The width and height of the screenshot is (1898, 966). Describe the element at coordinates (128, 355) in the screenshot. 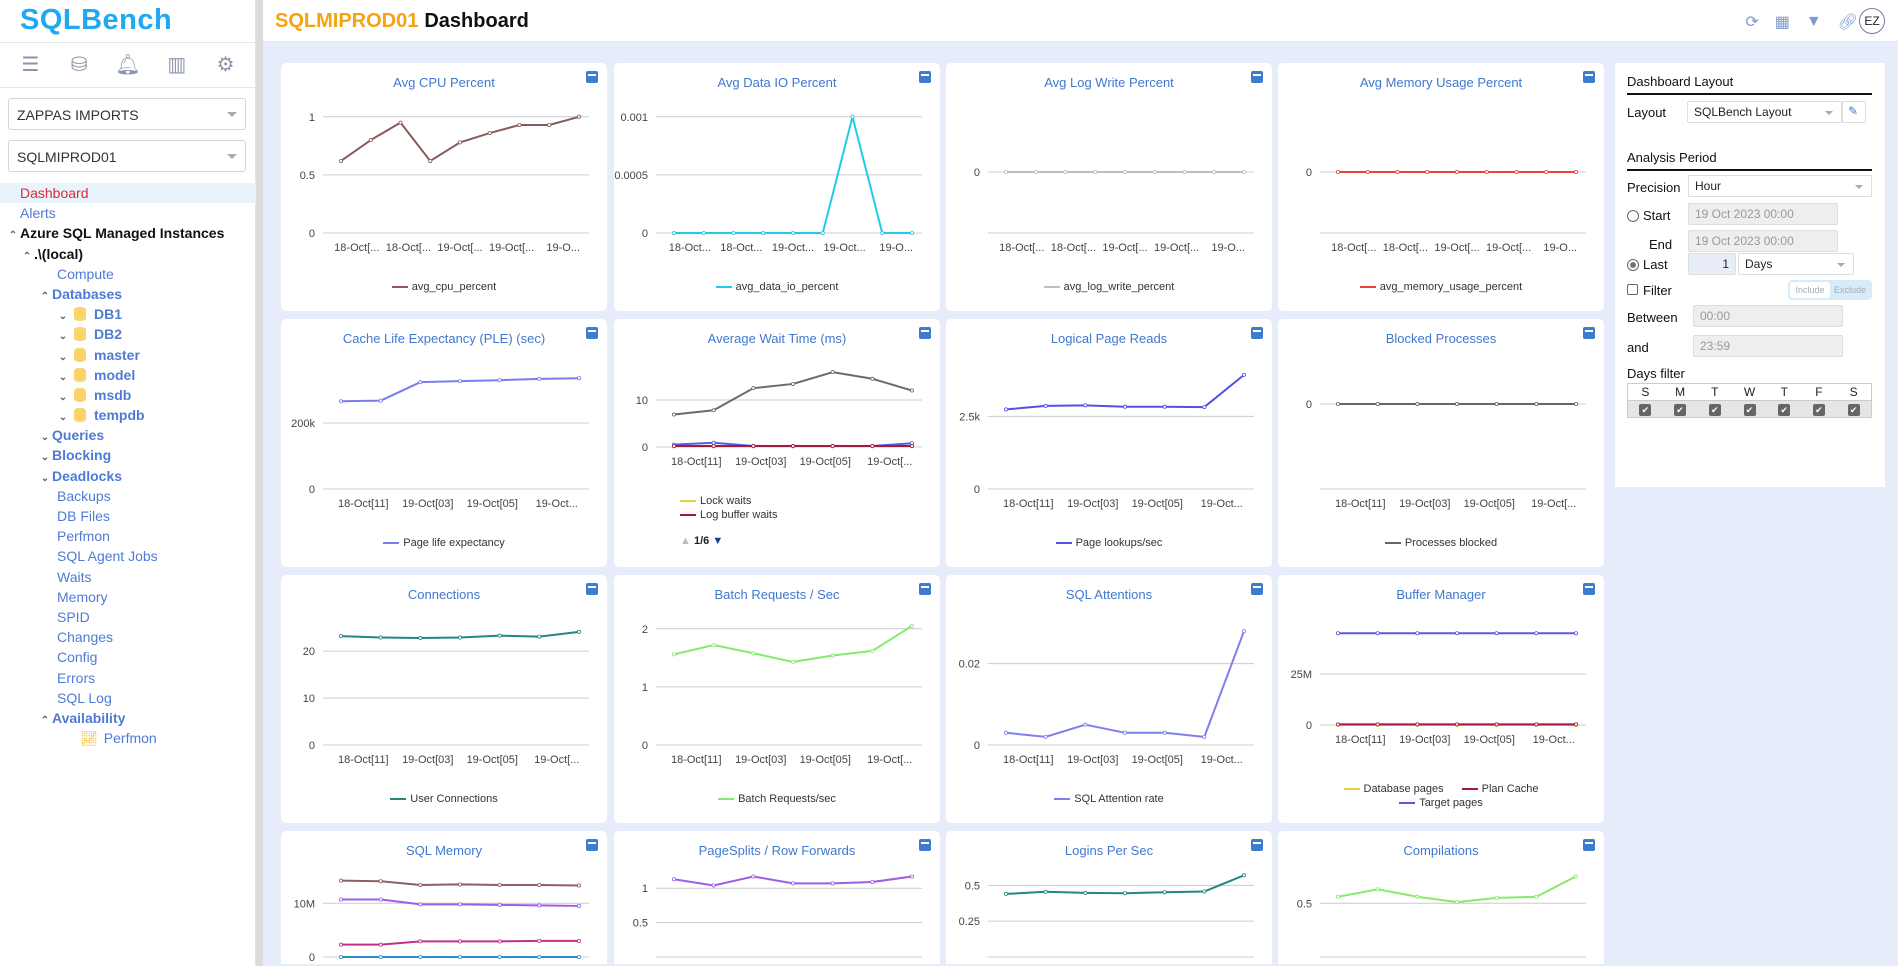

I see `sidebar-item-master: ⌄ master` at that location.